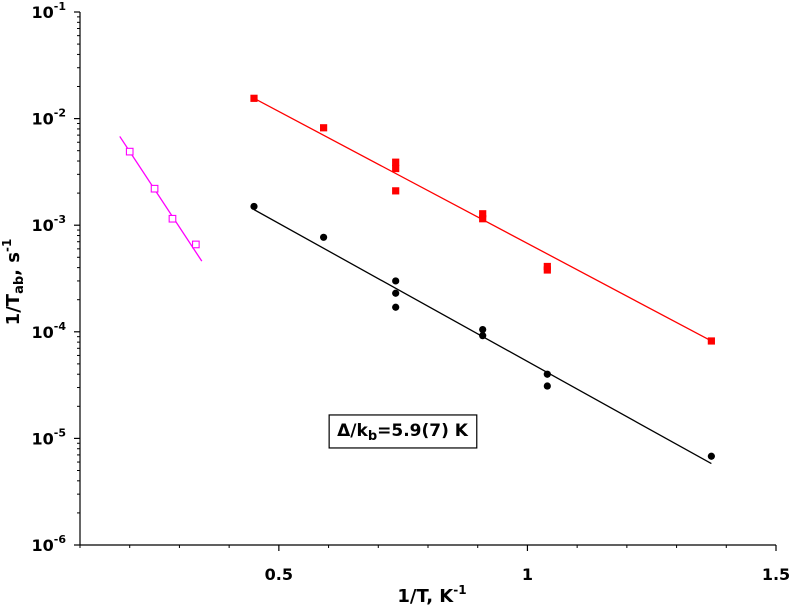 This screenshot has height=611, width=789. What do you see at coordinates (527, 574) in the screenshot?
I see `x-tick-label: 1` at bounding box center [527, 574].